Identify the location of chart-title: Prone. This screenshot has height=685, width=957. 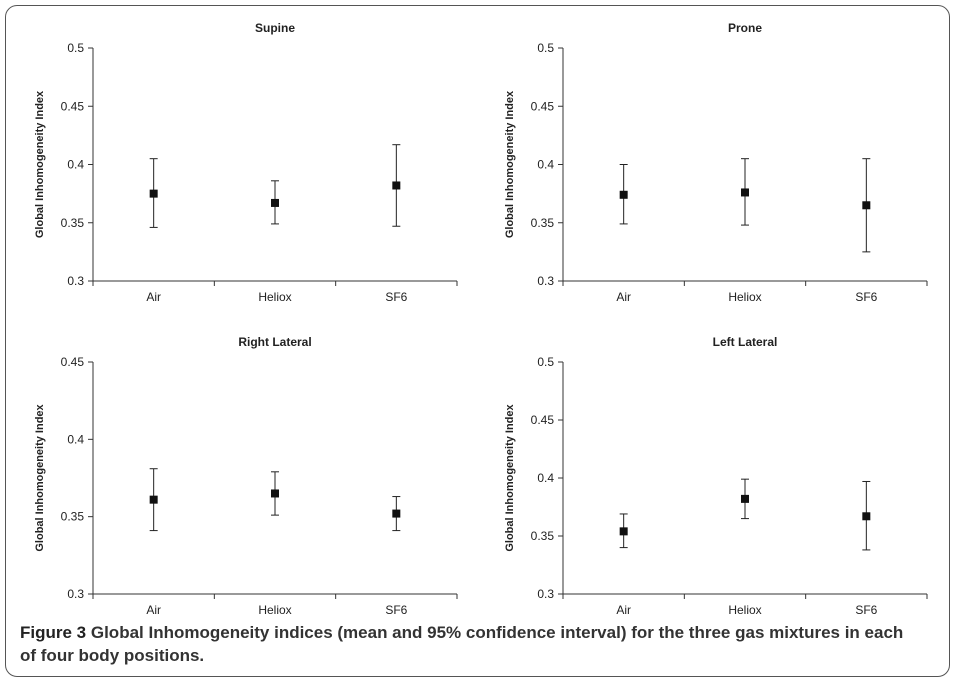
(745, 28).